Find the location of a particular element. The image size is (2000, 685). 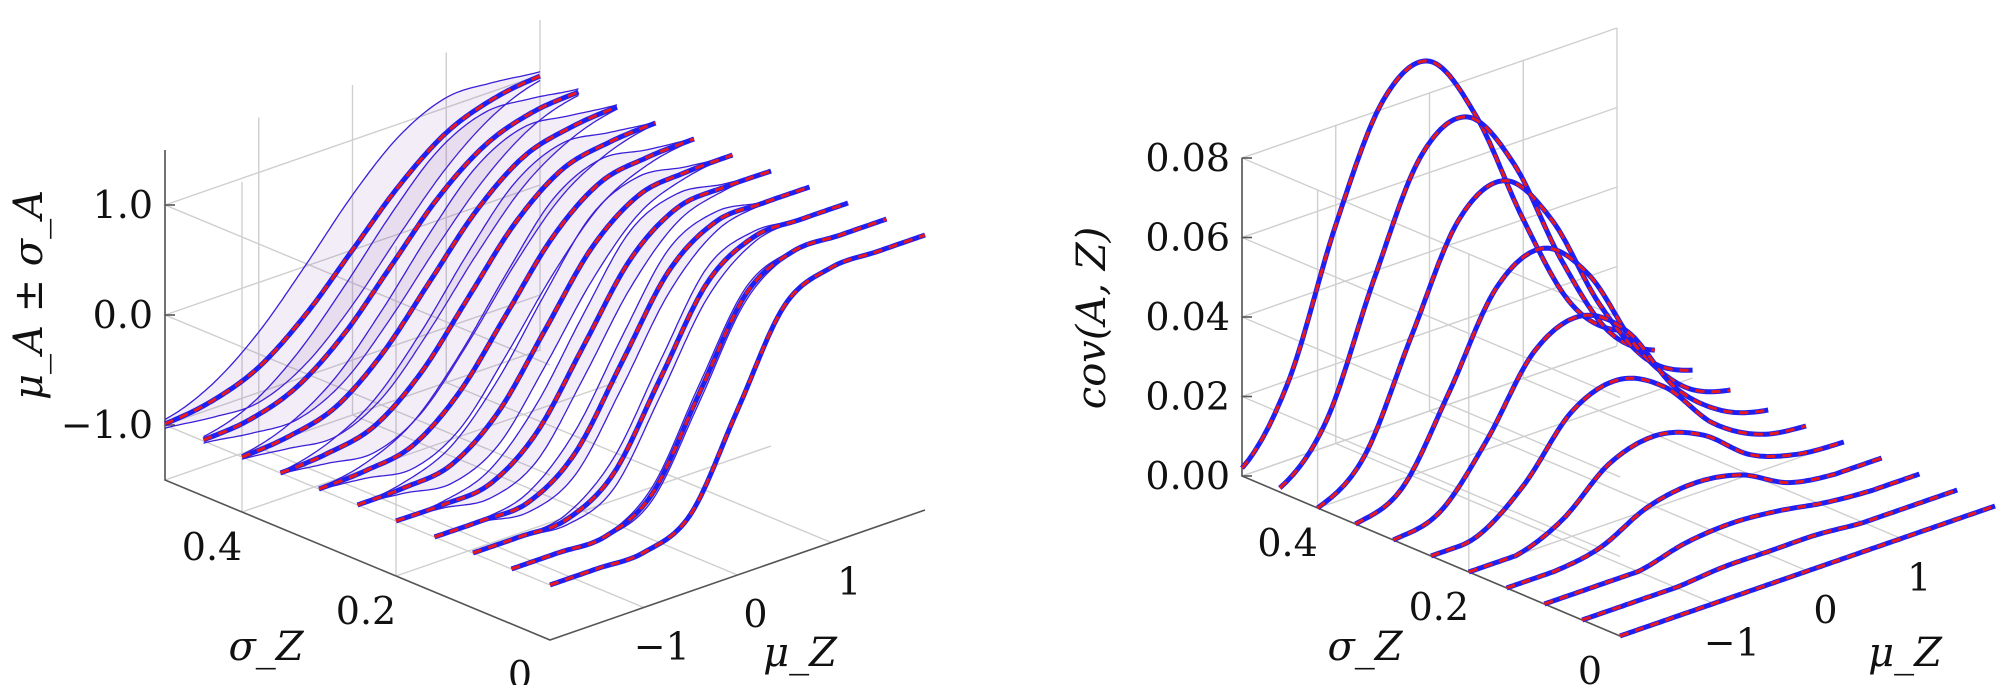

left-ylabel: μ_Z is located at coordinates (800, 653).